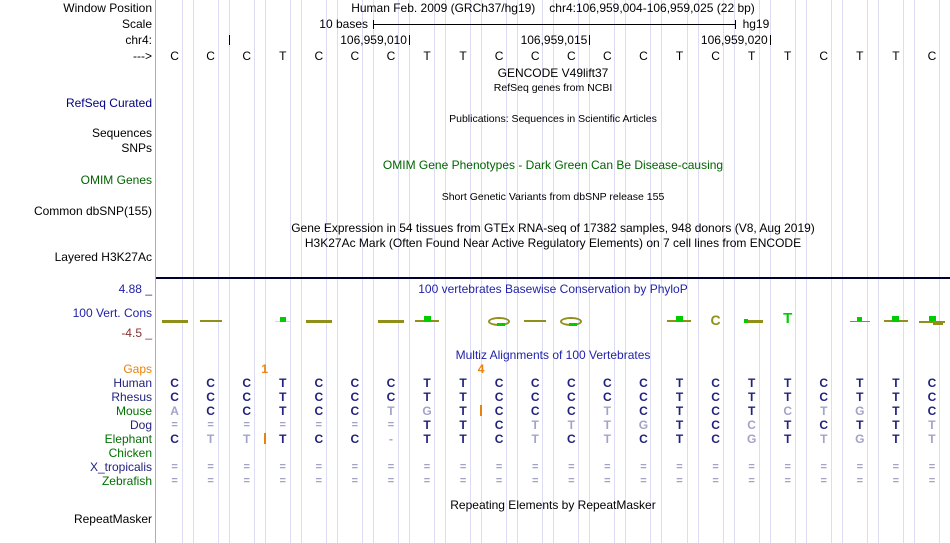 This screenshot has width=950, height=543. What do you see at coordinates (734, 40) in the screenshot?
I see `coordinate-label: 106,959,020` at bounding box center [734, 40].